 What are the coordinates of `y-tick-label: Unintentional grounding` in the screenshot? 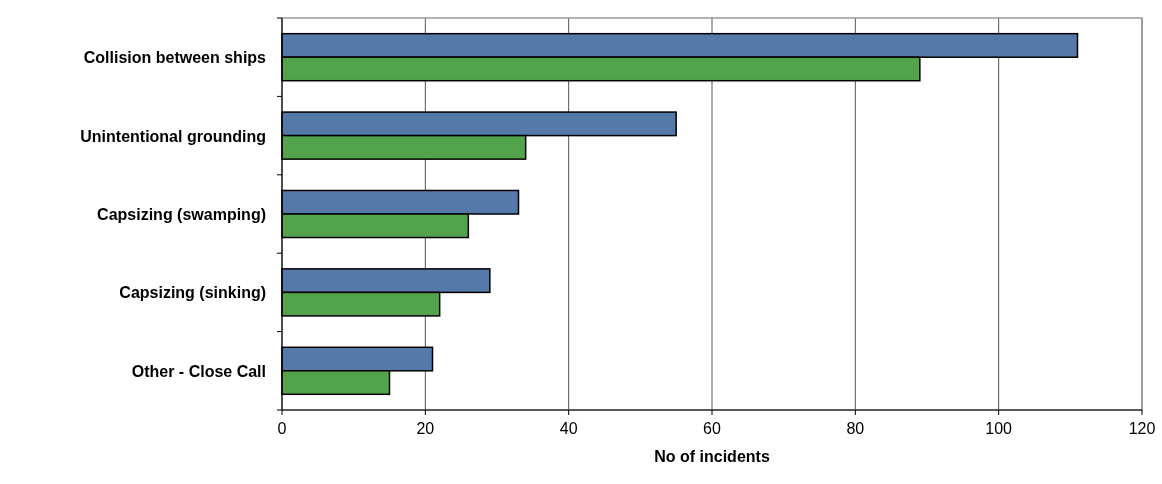 It's located at (173, 136).